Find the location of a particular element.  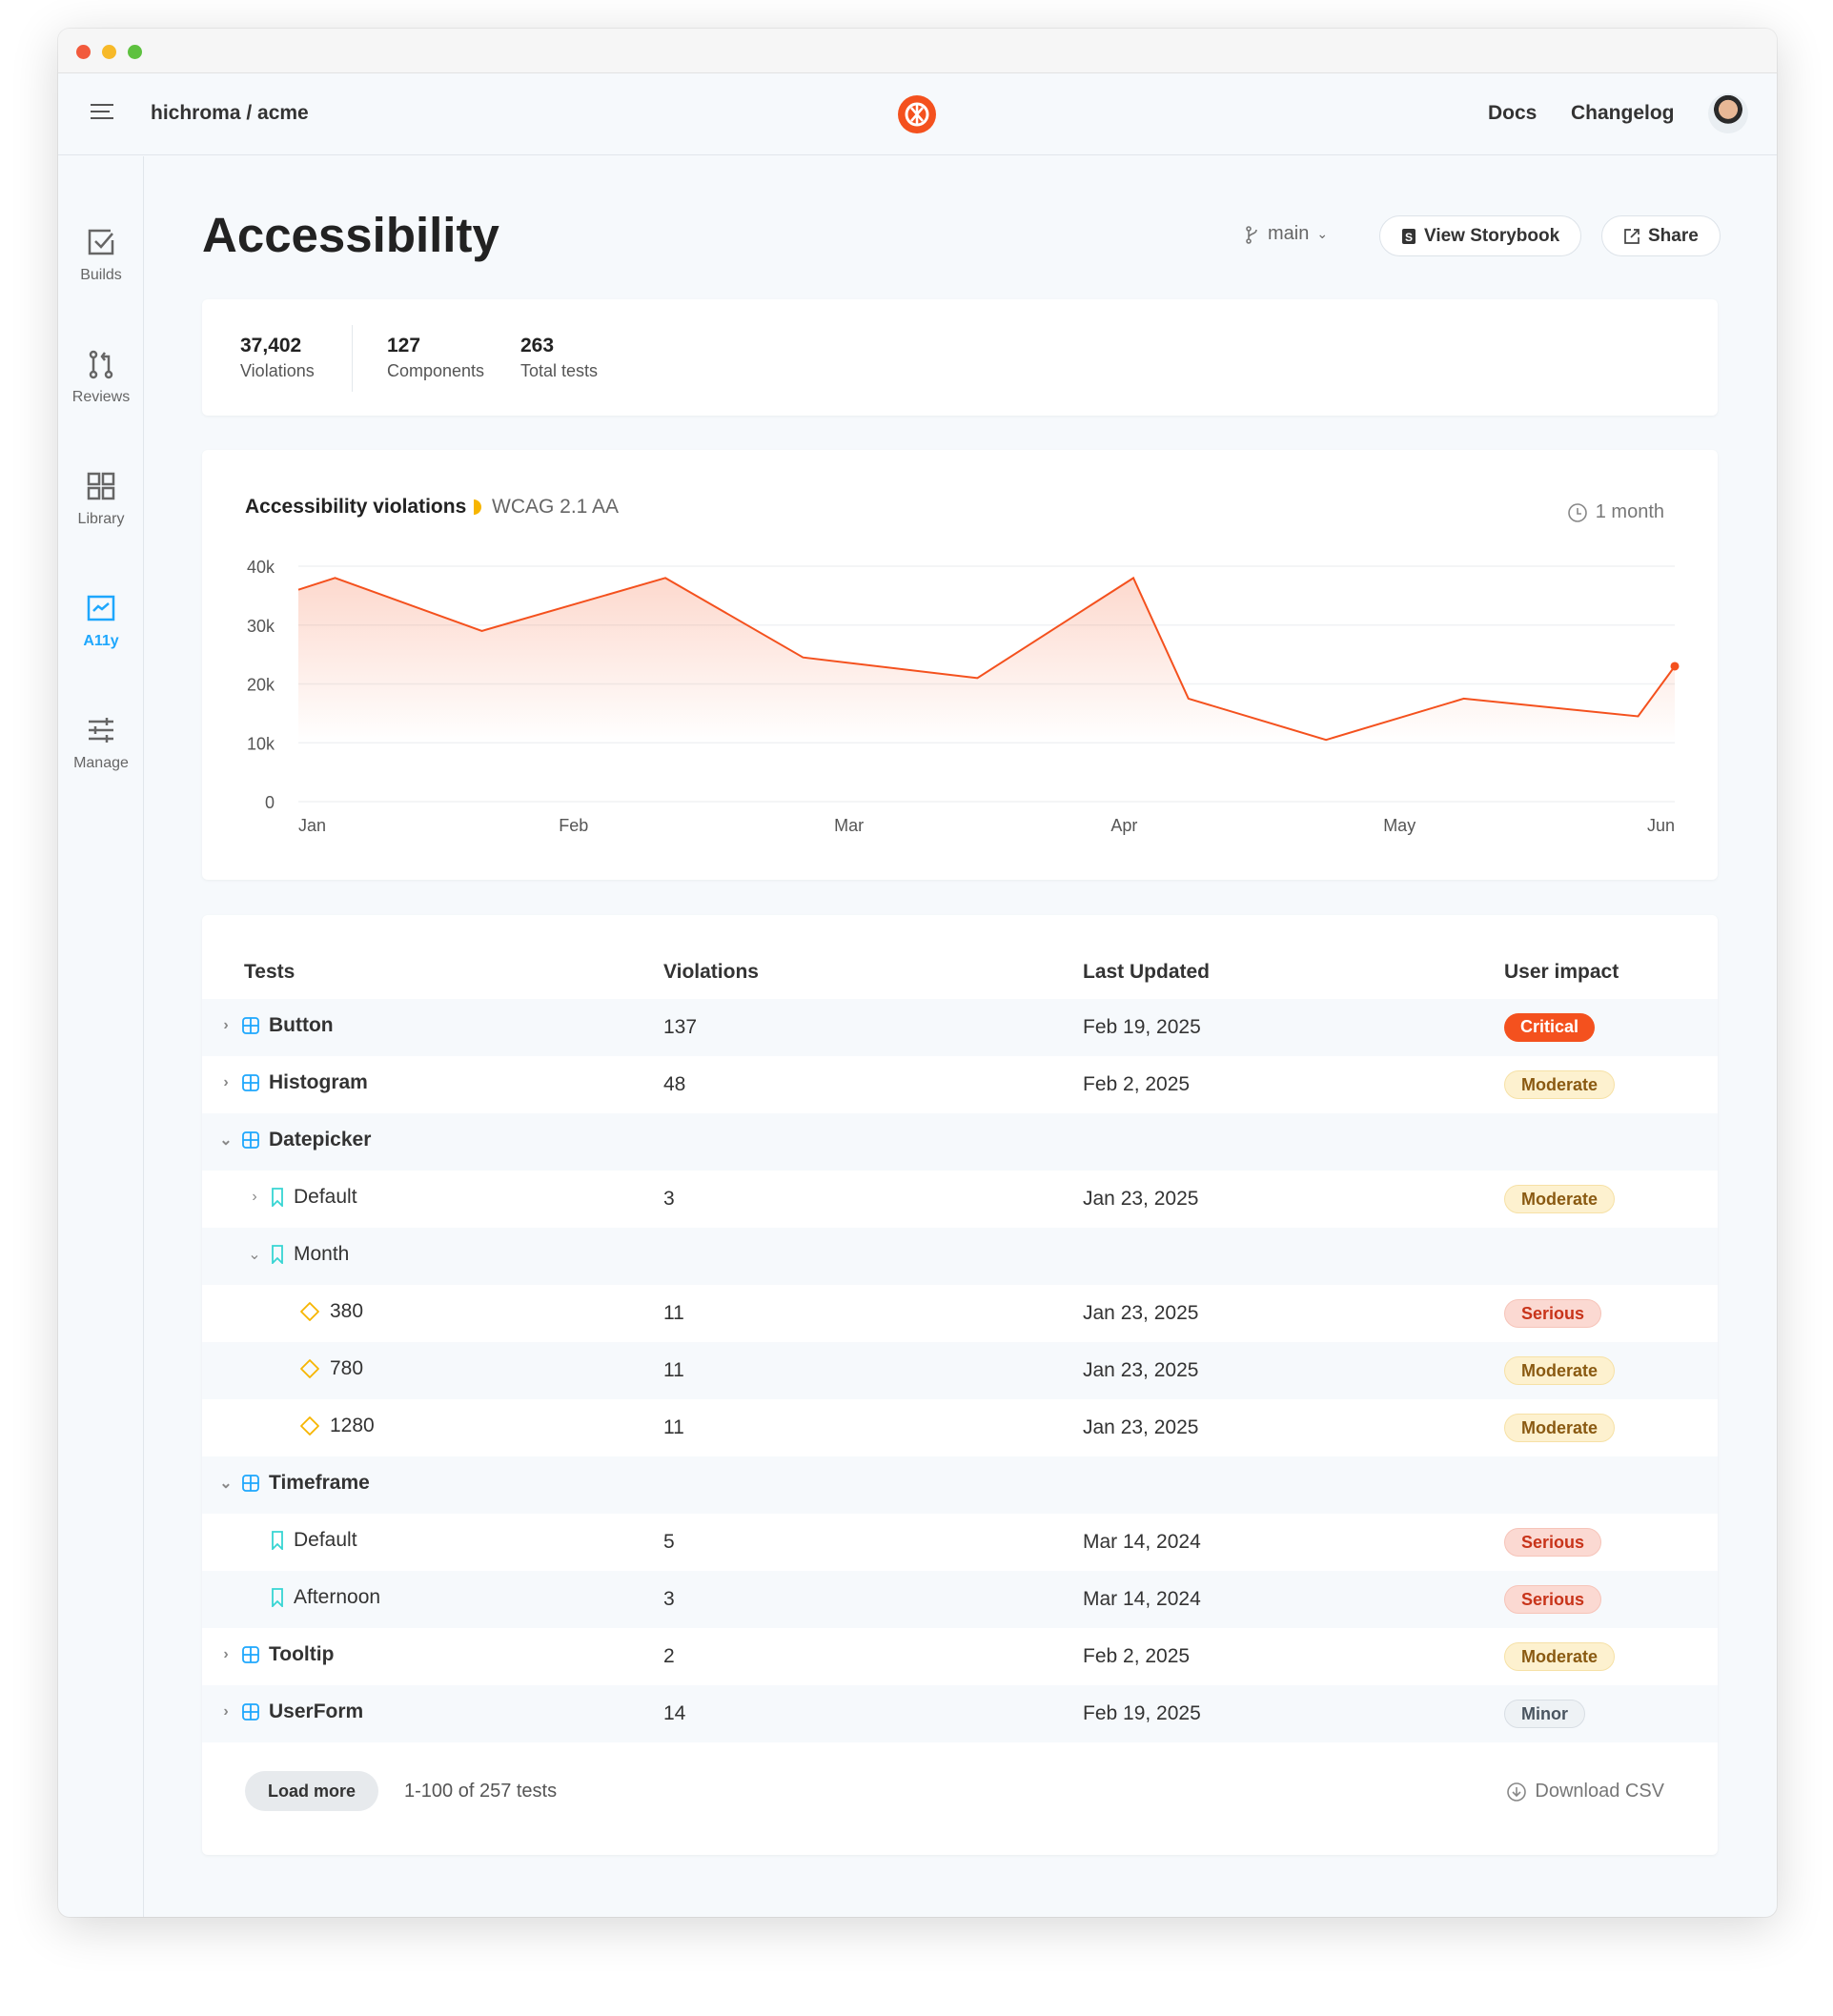

sidebar-item-builds: Builds is located at coordinates (101, 255).